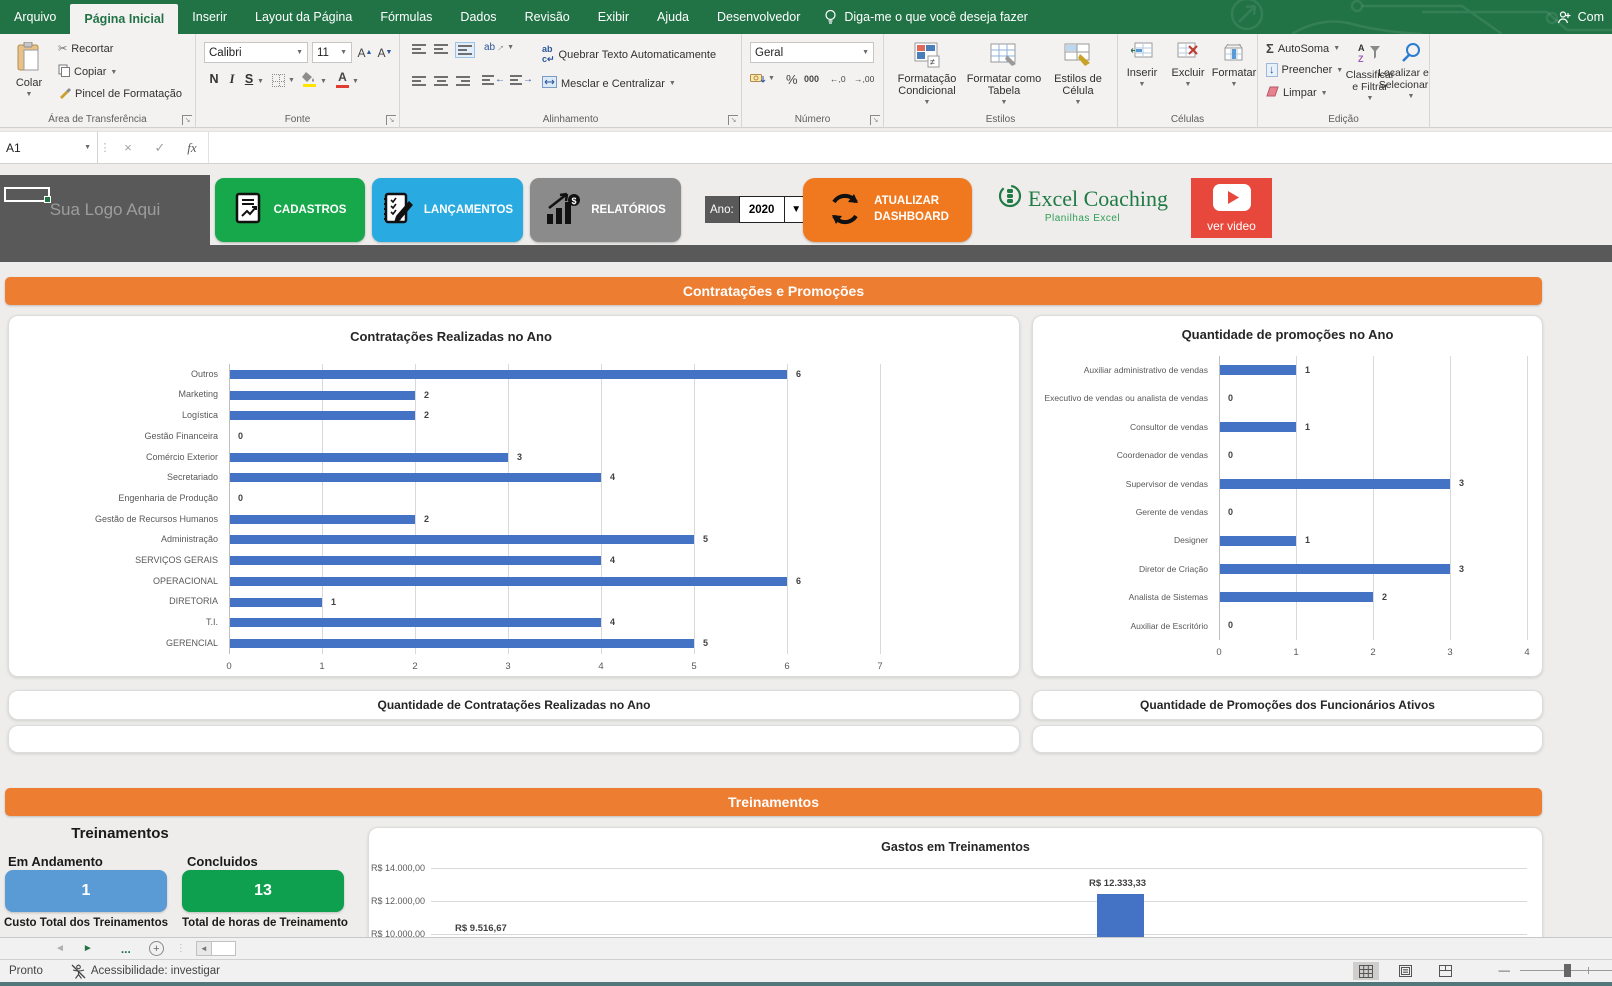 This screenshot has width=1612, height=986. What do you see at coordinates (156, 948) in the screenshot?
I see `new-sheet-button: +` at bounding box center [156, 948].